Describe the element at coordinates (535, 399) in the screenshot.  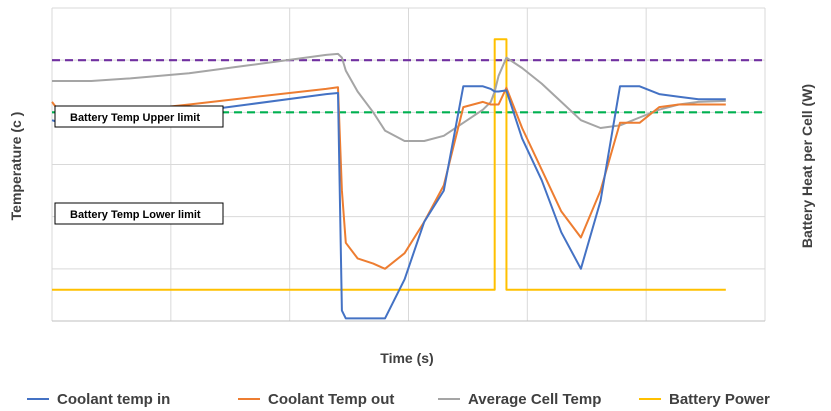
I see `legend-label: Average Cell Temp` at that location.